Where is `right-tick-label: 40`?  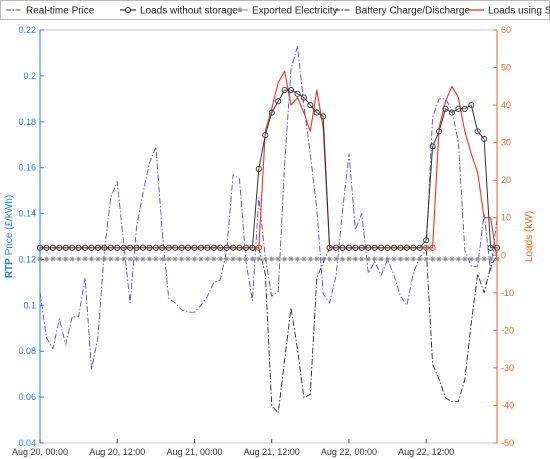
right-tick-label: 40 is located at coordinates (506, 105).